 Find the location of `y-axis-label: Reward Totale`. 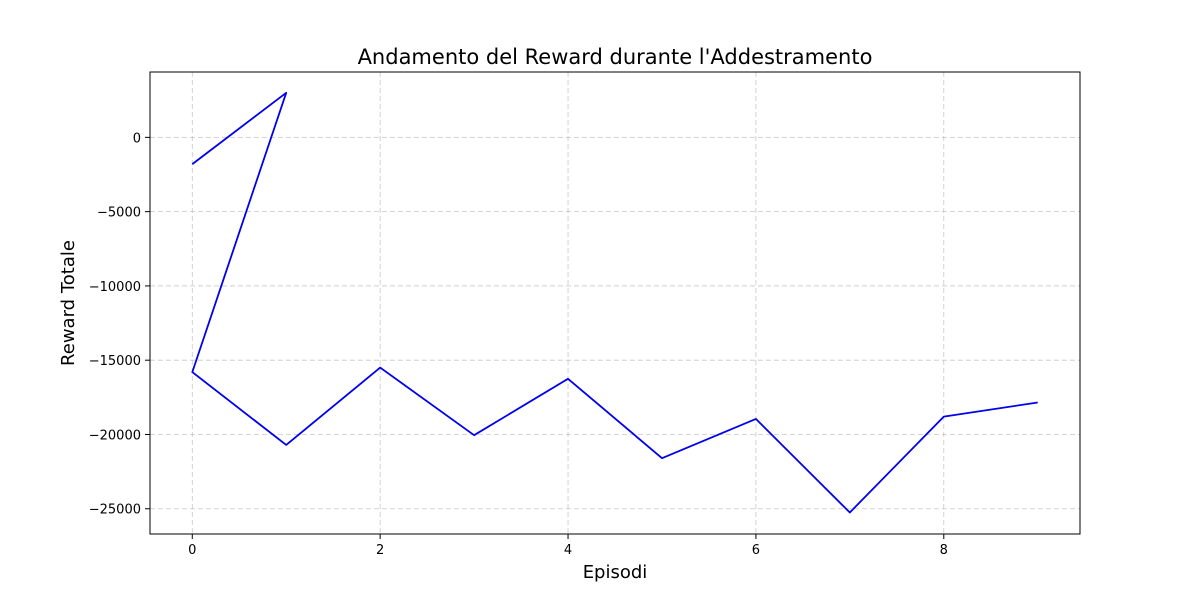

y-axis-label: Reward Totale is located at coordinates (68, 303).